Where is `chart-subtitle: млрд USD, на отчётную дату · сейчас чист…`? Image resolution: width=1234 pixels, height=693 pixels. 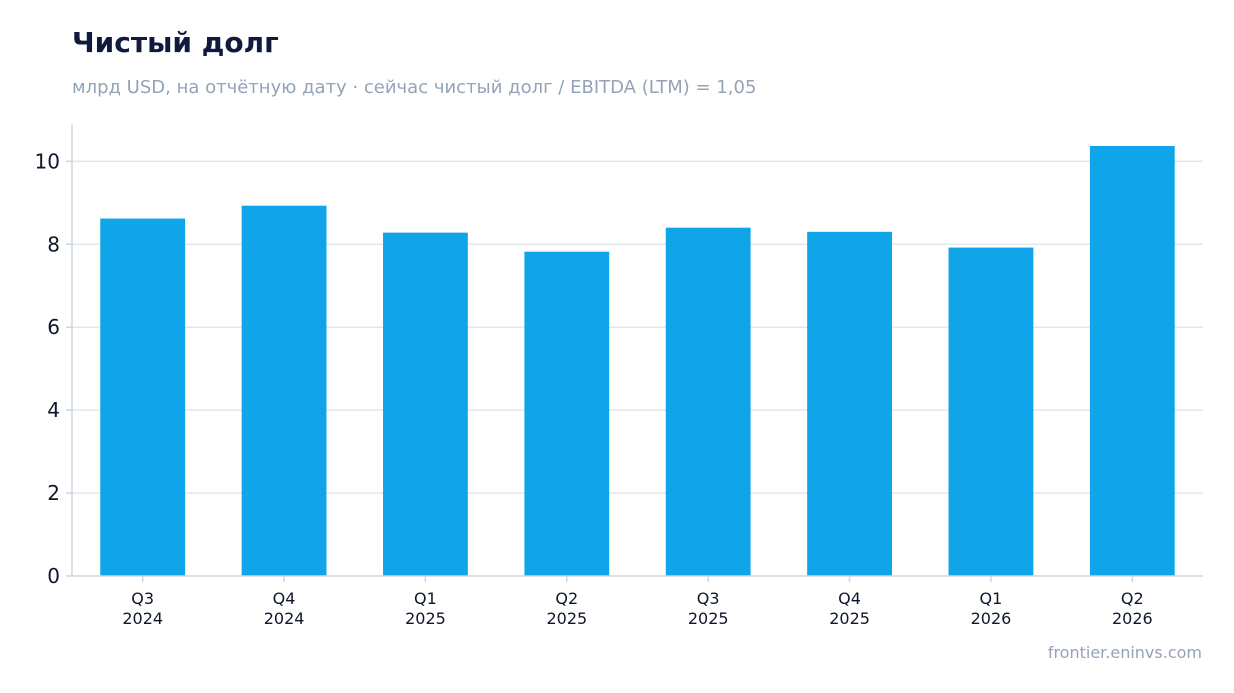
chart-subtitle: млрд USD, на отчётную дату · сейчас чист… is located at coordinates (414, 87).